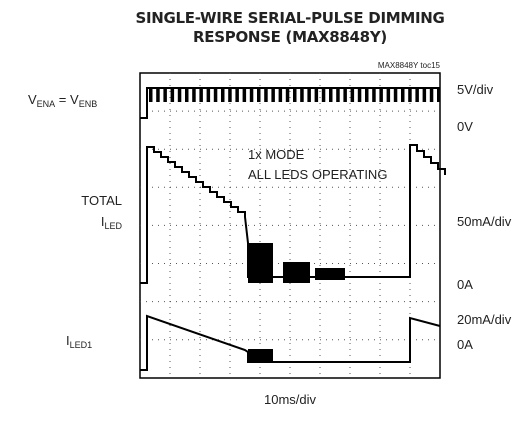 This screenshot has height=440, width=526. What do you see at coordinates (484, 221) in the screenshot?
I see `scale-label: 50mA/div` at bounding box center [484, 221].